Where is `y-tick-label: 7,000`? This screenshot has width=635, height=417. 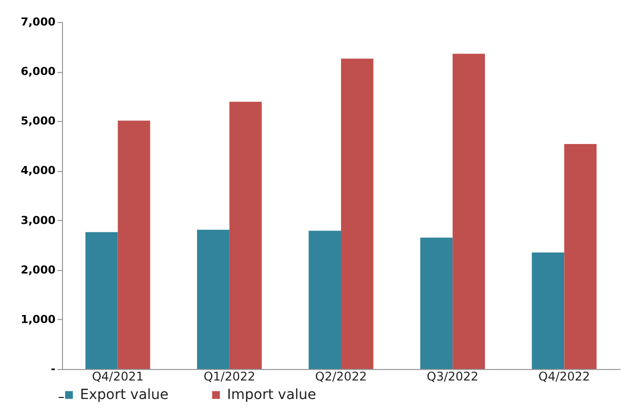
y-tick-label: 7,000 is located at coordinates (38, 22).